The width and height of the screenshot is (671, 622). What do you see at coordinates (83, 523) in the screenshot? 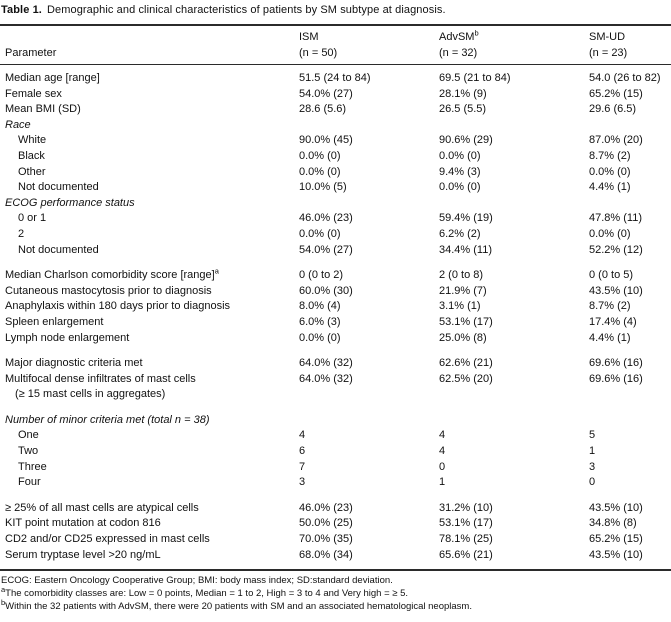
I see `row-label: KIT point mutation at codon 816` at bounding box center [83, 523].